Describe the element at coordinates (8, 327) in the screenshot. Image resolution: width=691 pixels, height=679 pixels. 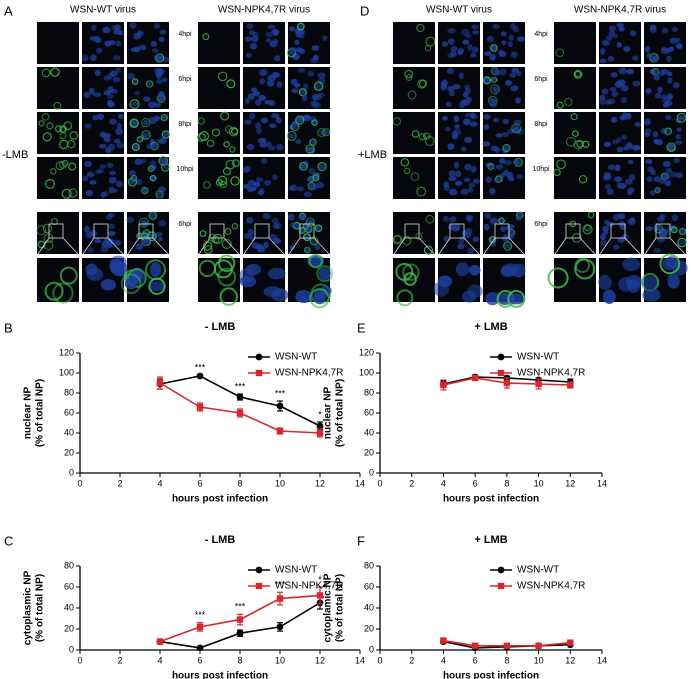
I see `panel-label: B` at that location.